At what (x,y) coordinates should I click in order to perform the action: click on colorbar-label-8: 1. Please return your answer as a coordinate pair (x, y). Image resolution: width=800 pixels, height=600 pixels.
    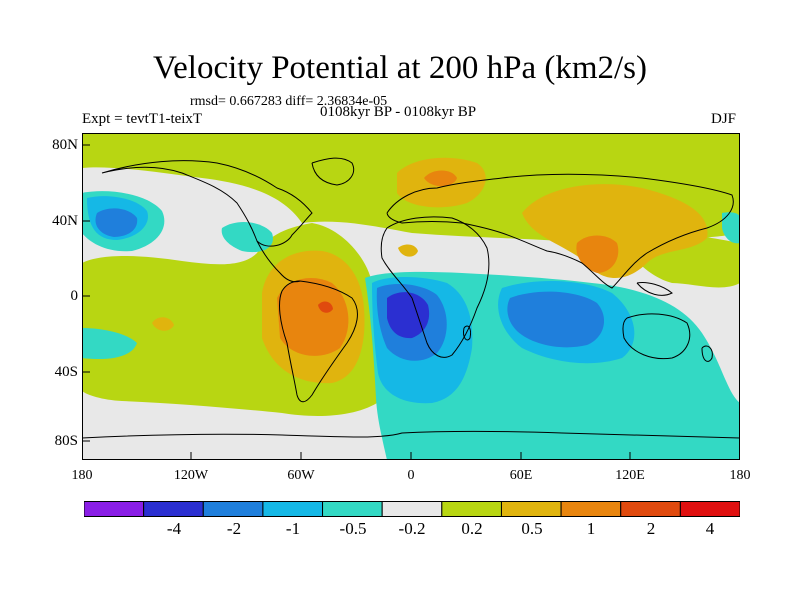
    Looking at the image, I should click on (591, 528).